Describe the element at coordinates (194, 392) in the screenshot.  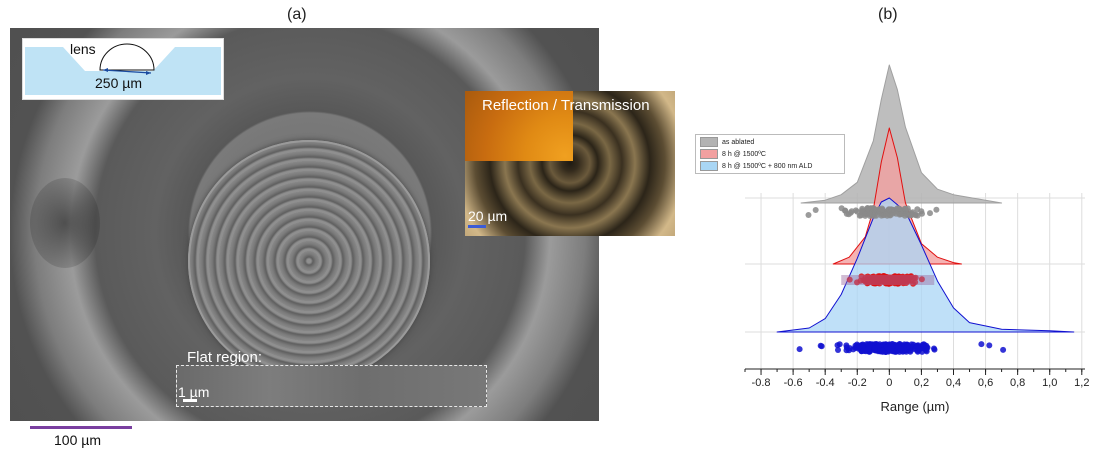
I see `flat-region-scale-label: 1 µm` at that location.